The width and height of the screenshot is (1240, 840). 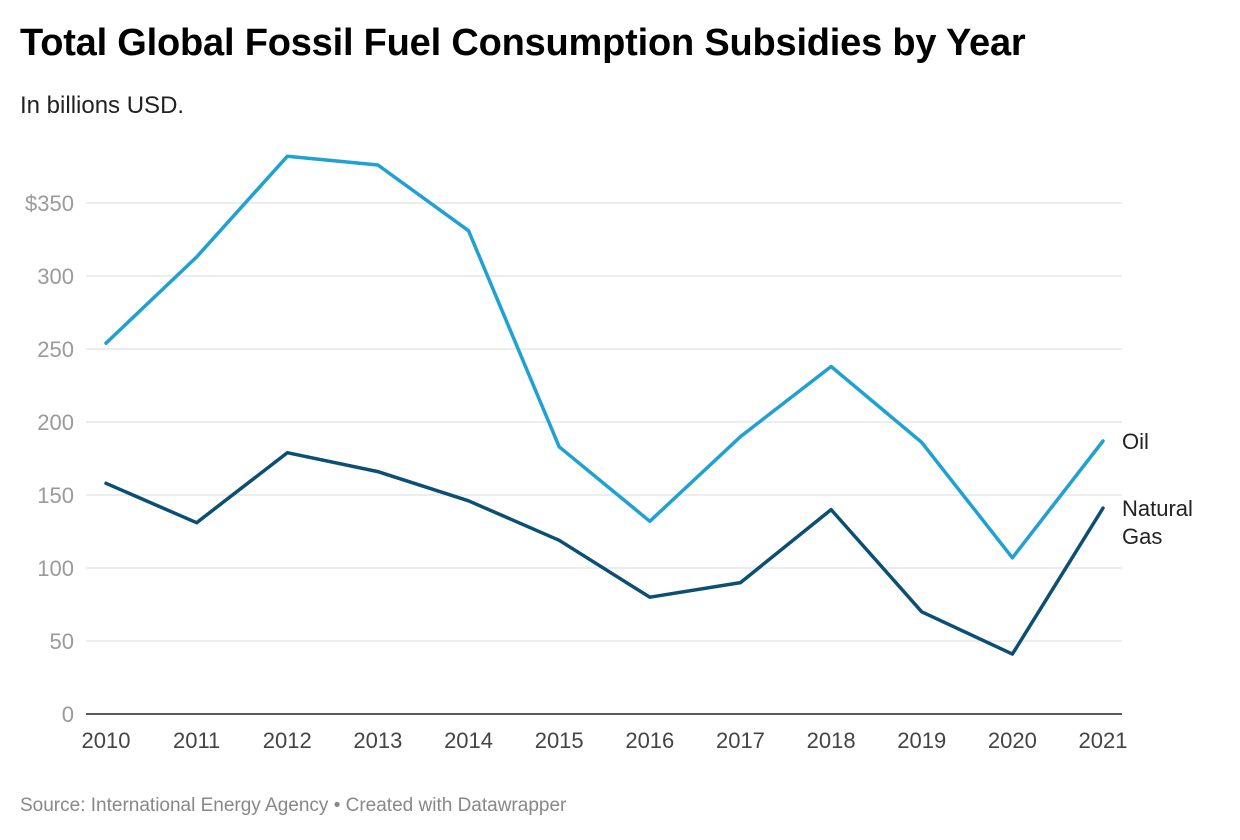 What do you see at coordinates (559, 740) in the screenshot?
I see `x-tick-label: 2015` at bounding box center [559, 740].